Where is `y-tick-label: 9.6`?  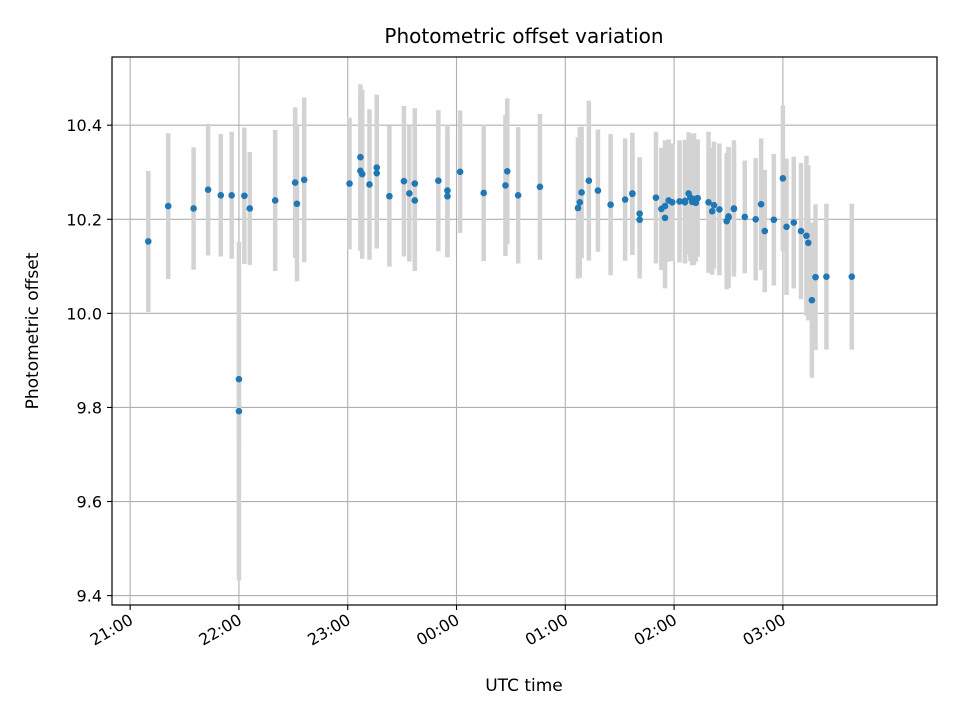 y-tick-label: 9.6 is located at coordinates (89, 502).